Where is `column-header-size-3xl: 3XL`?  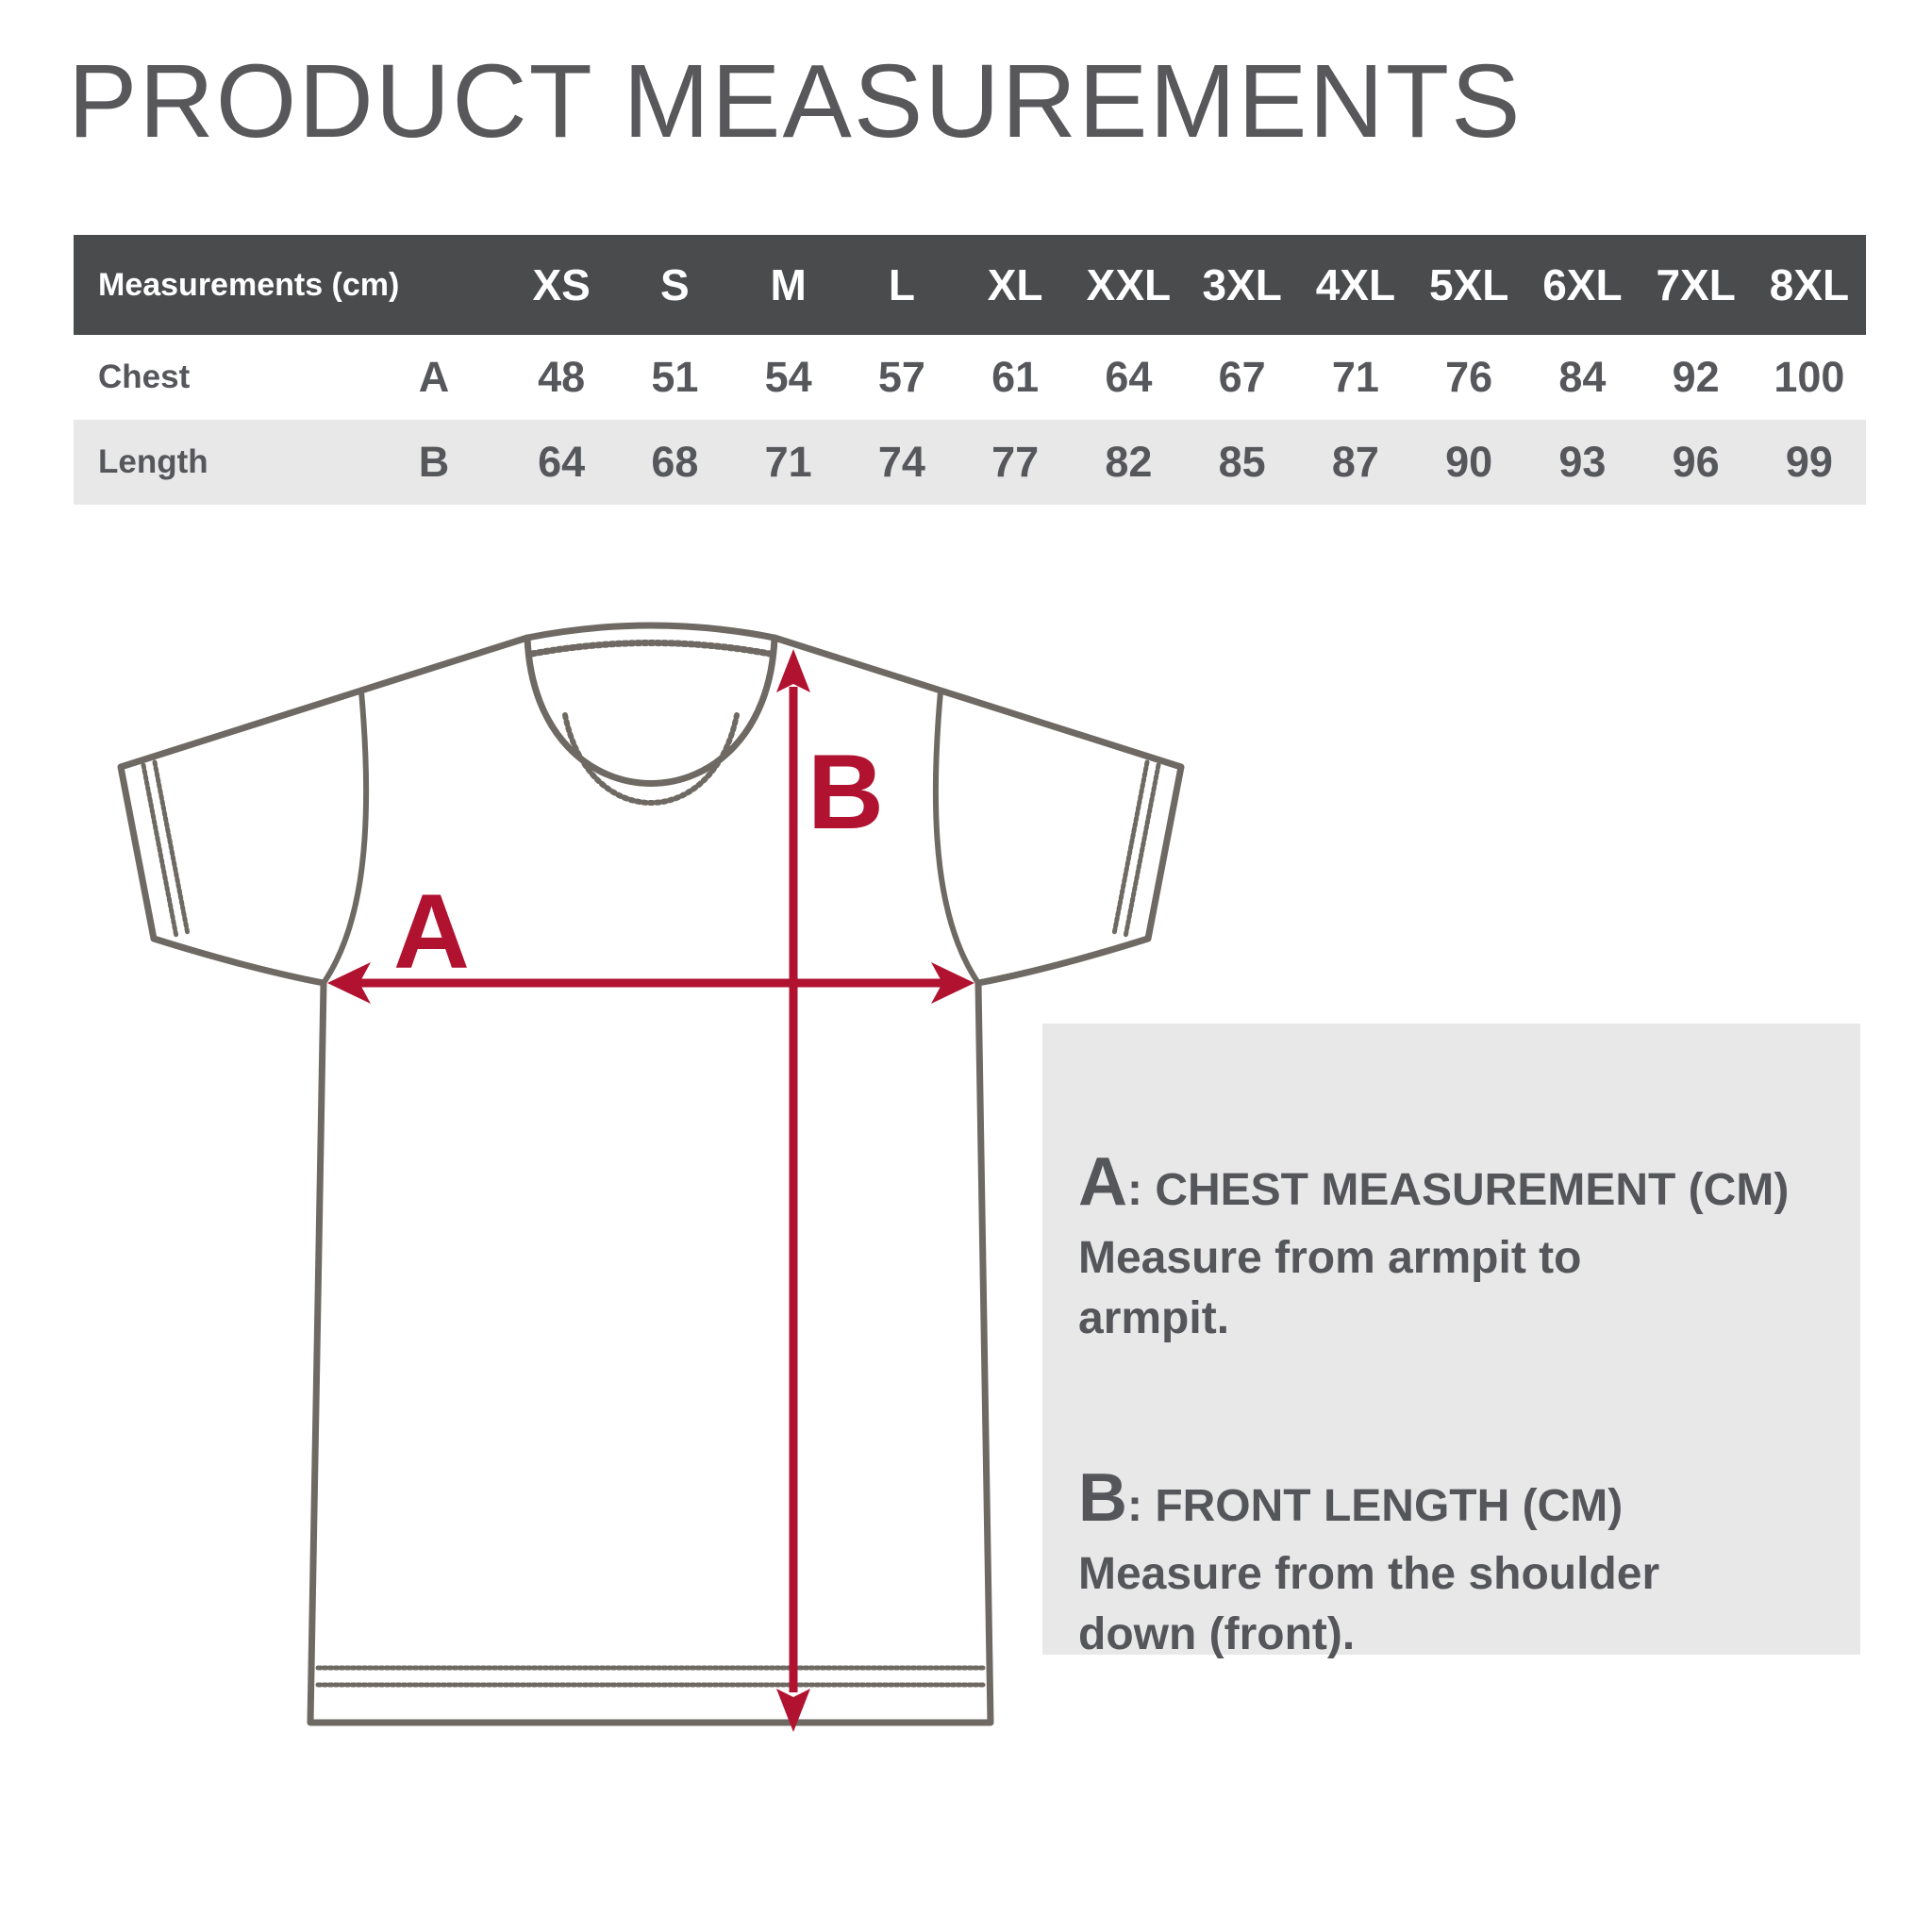 column-header-size-3xl: 3XL is located at coordinates (1242, 285).